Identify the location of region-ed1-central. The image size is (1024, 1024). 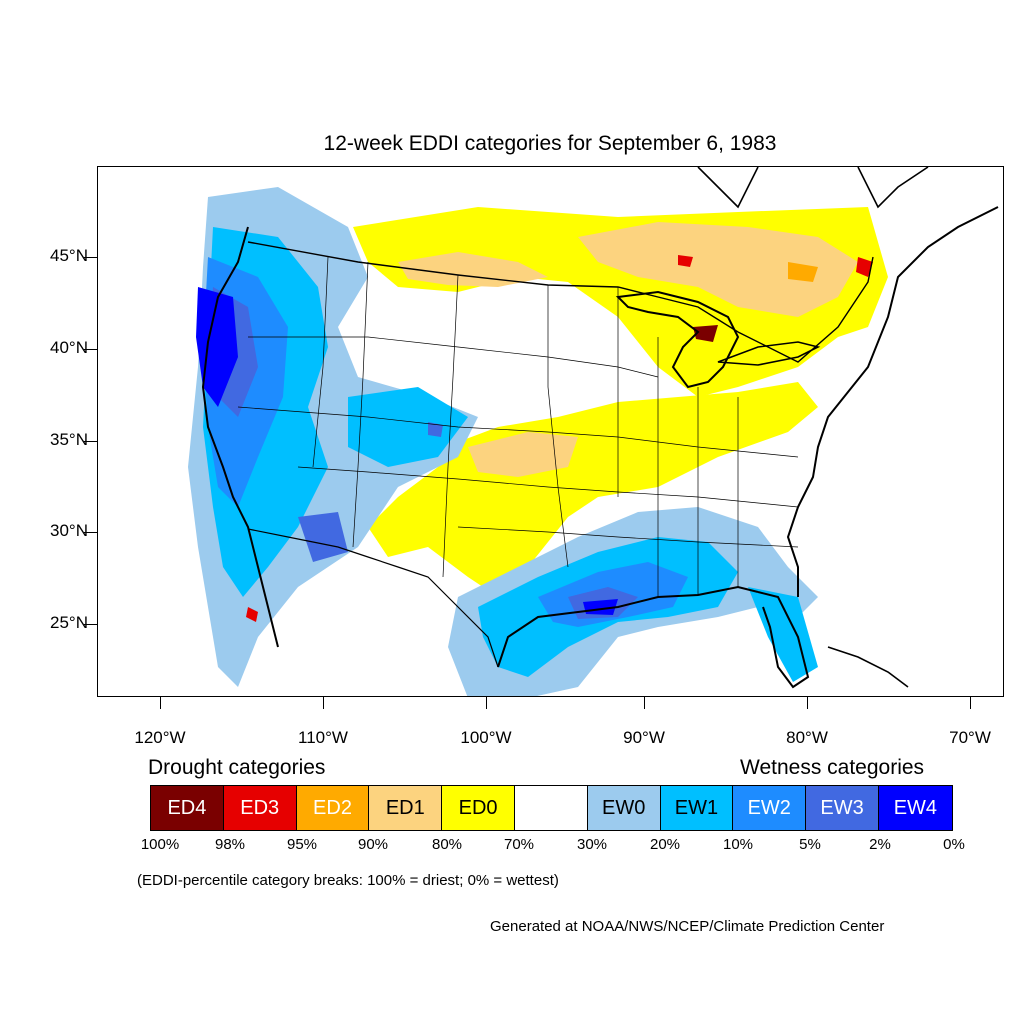
(523, 454).